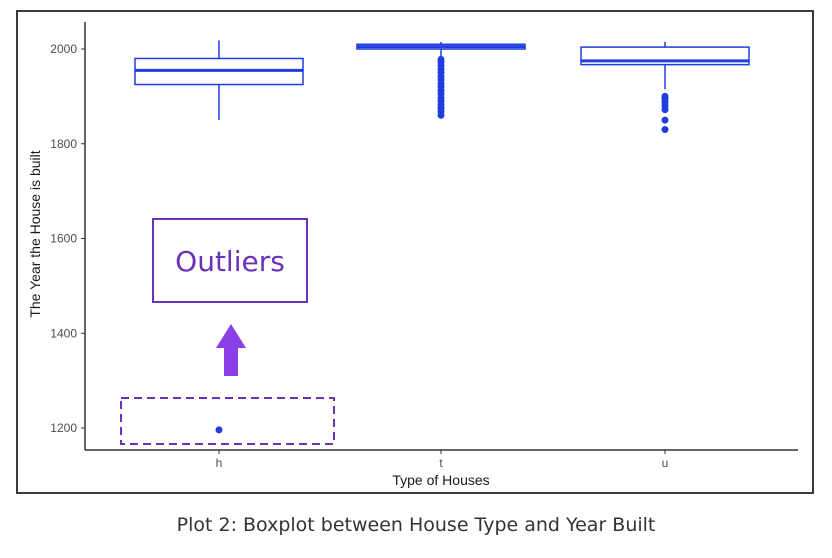 This screenshot has width=832, height=558. I want to click on x-tick-label-t: t, so click(441, 463).